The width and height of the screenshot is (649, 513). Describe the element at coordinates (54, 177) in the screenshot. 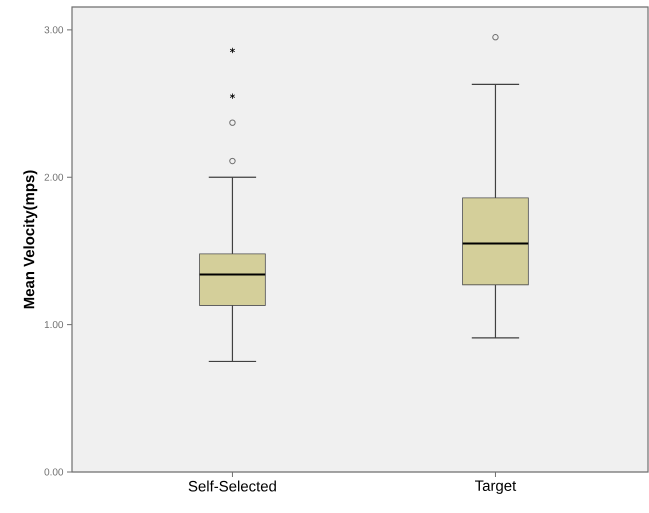

I see `y-tick-label: 2.00` at that location.